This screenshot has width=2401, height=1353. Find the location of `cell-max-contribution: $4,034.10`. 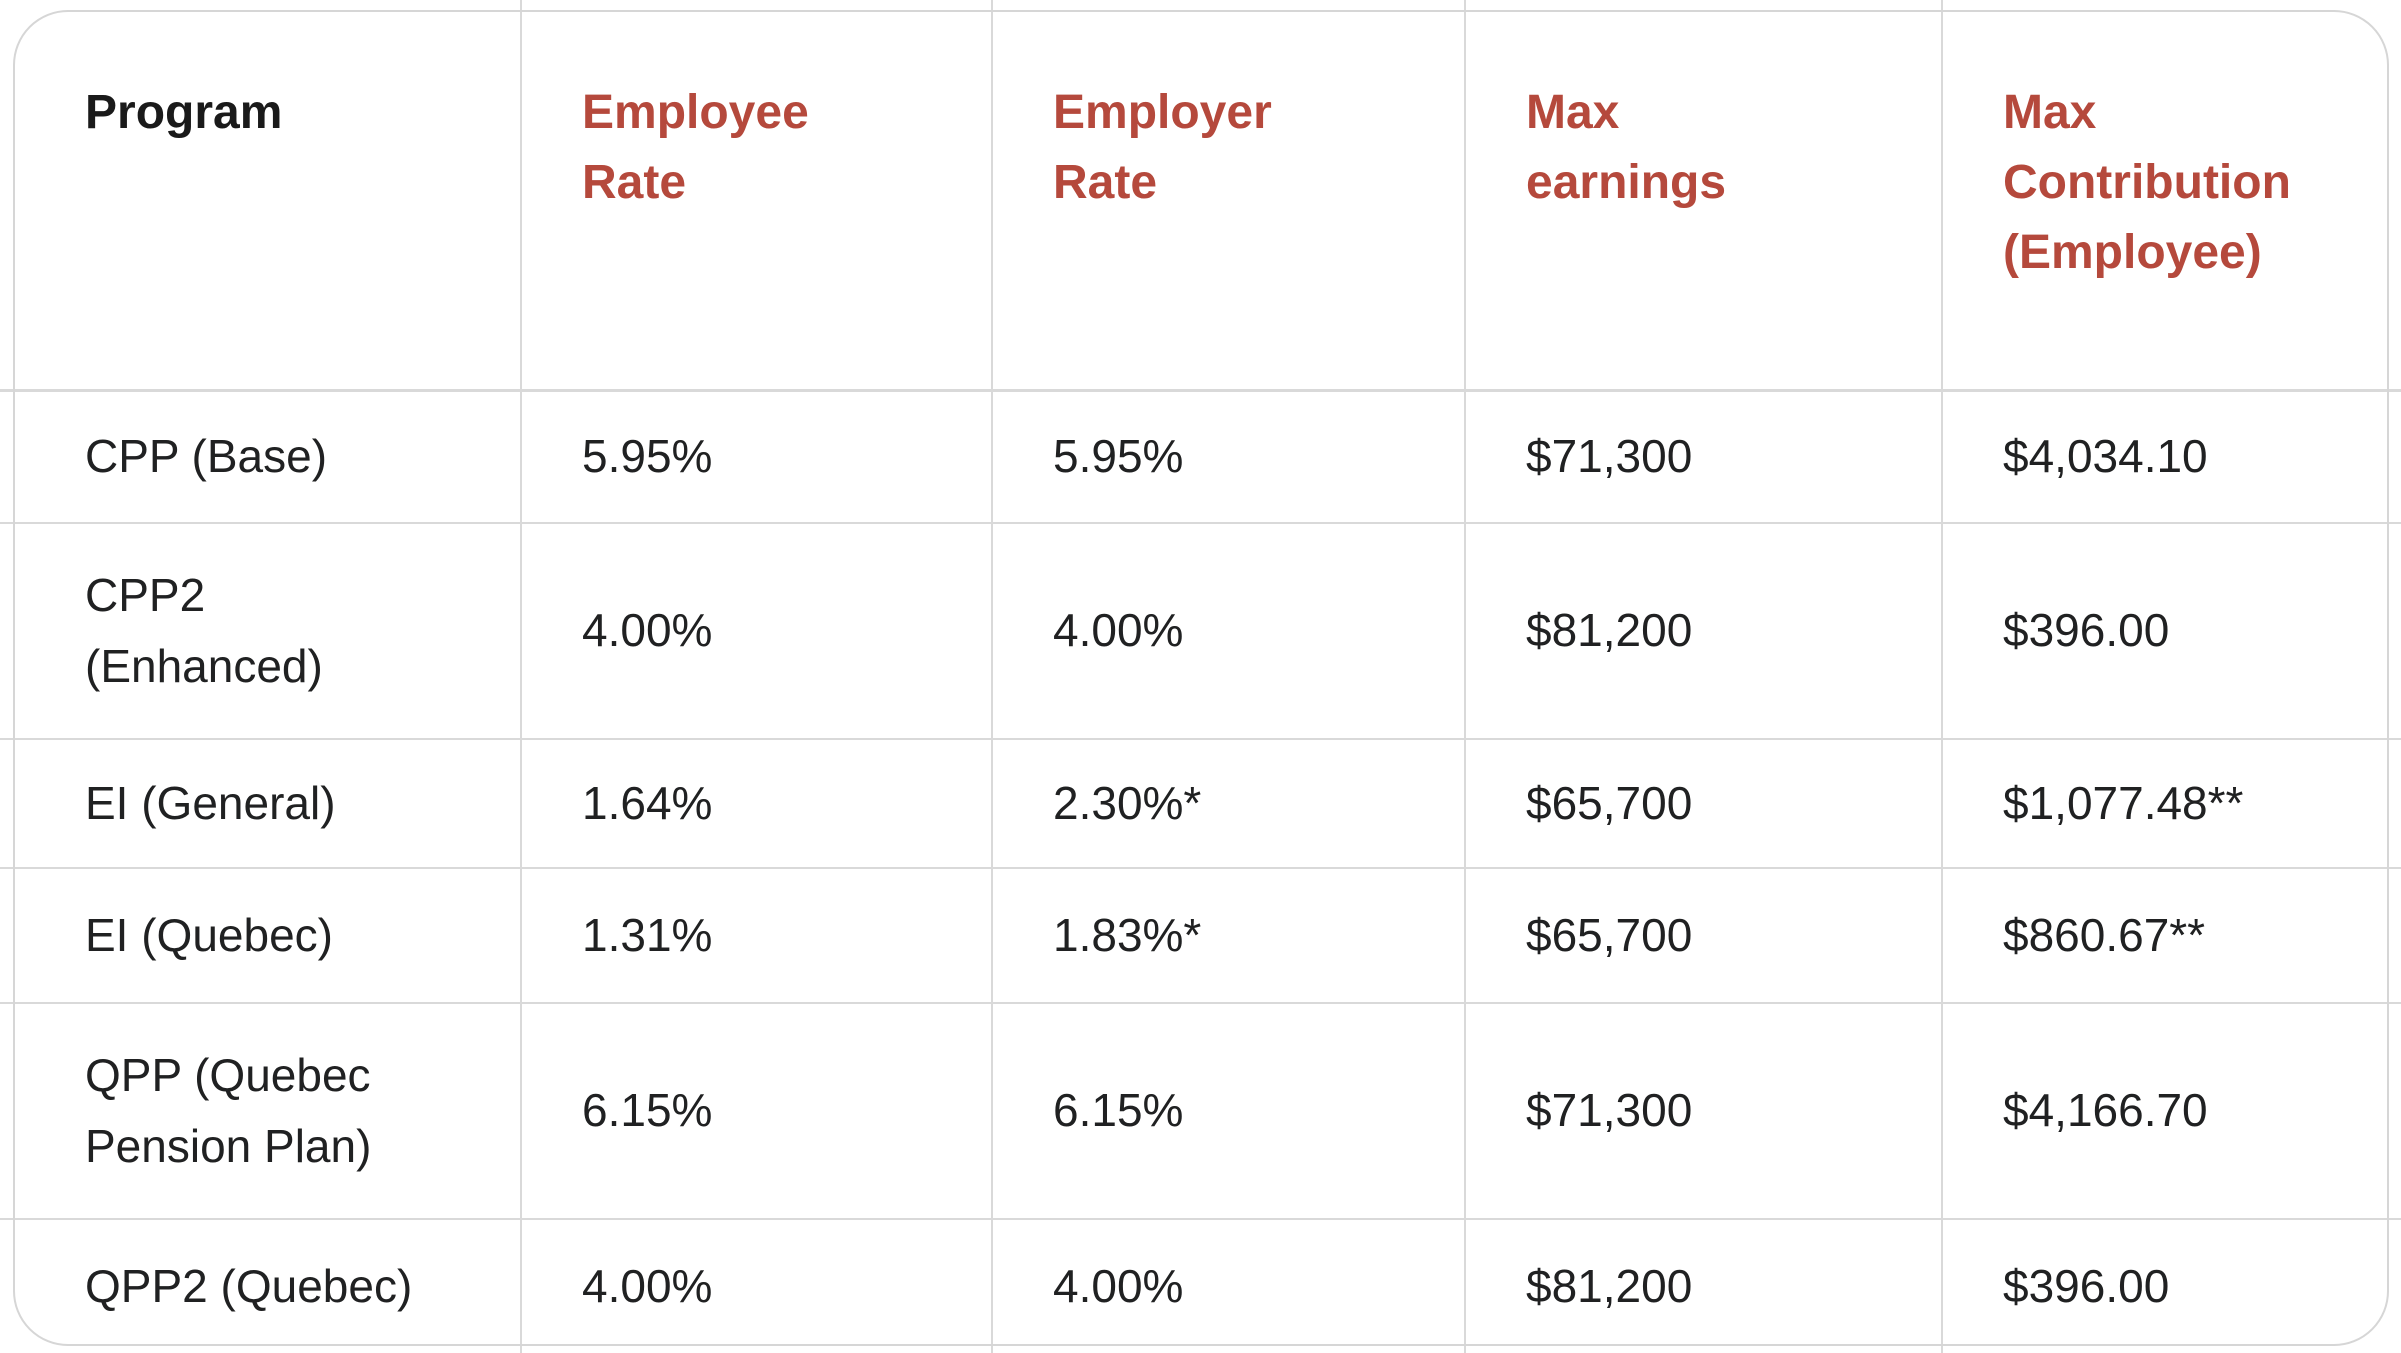

cell-max-contribution: $4,034.10 is located at coordinates (2171, 456).